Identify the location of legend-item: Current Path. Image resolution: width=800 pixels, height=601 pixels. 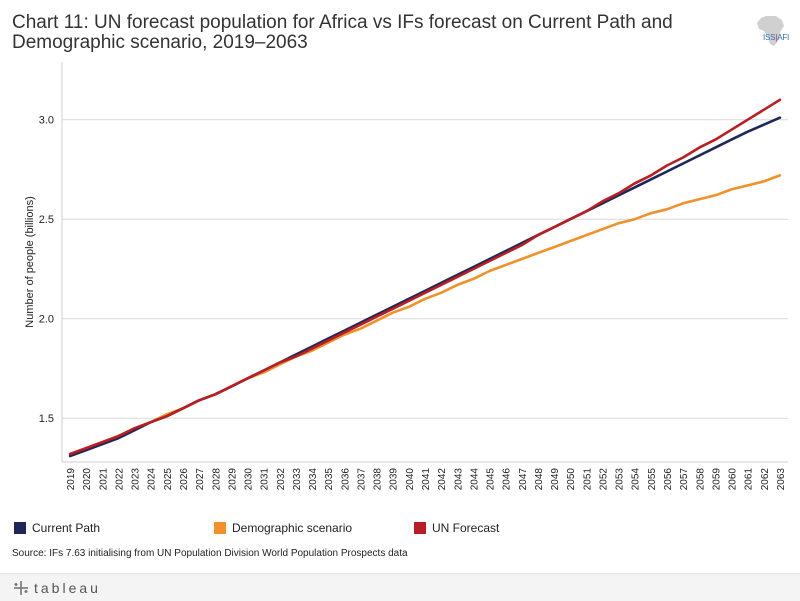
(57, 528).